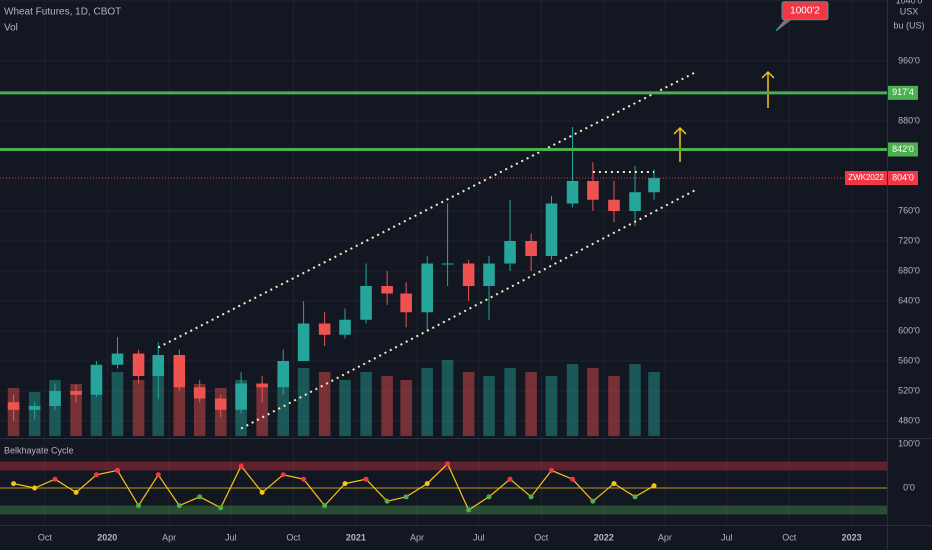 The height and width of the screenshot is (550, 932). I want to click on symbol-label: ZWK2022, so click(866, 177).